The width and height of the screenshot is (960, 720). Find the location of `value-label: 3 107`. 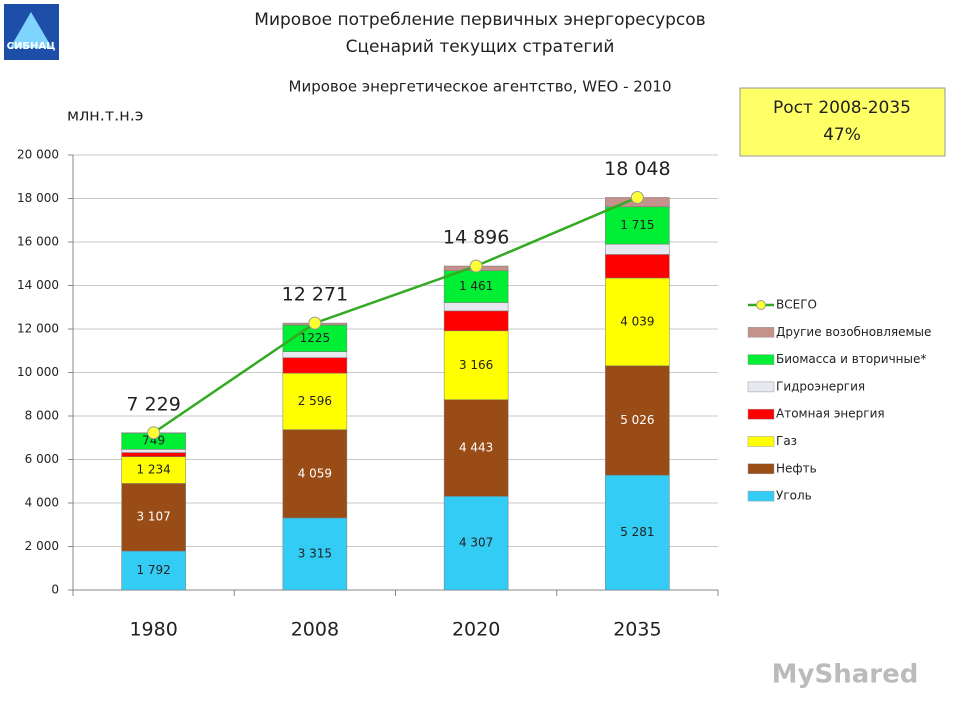

value-label: 3 107 is located at coordinates (153, 517).